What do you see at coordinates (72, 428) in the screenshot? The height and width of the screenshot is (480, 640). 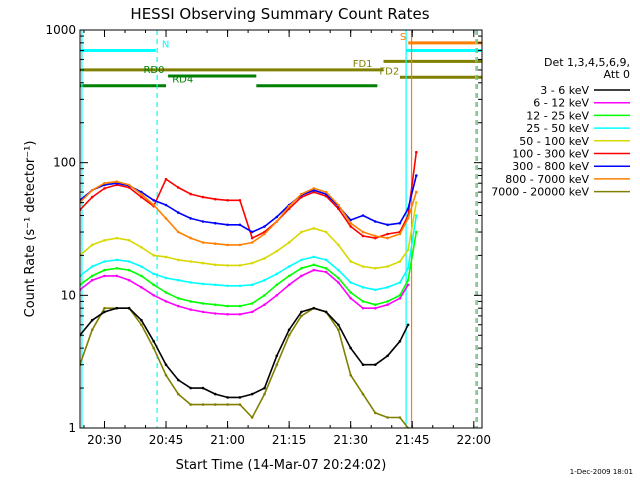 I see `y-tick-label: 1` at bounding box center [72, 428].